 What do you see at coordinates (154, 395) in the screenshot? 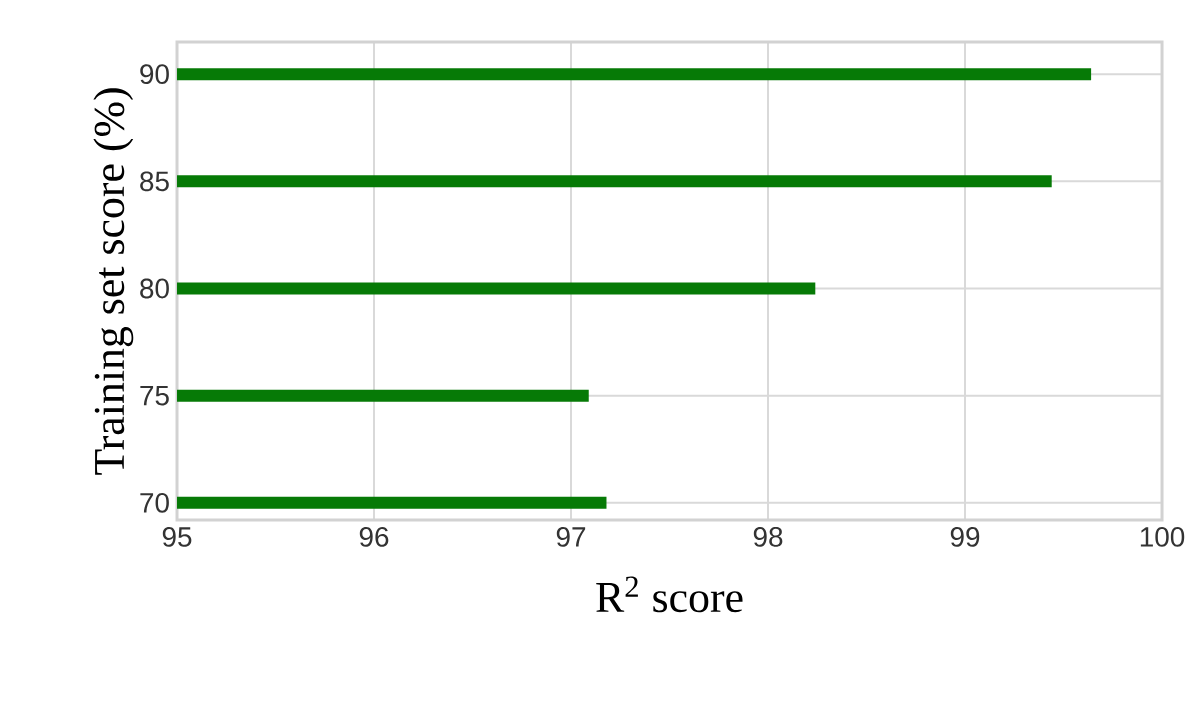
I see `y-tick-label: 75` at bounding box center [154, 395].